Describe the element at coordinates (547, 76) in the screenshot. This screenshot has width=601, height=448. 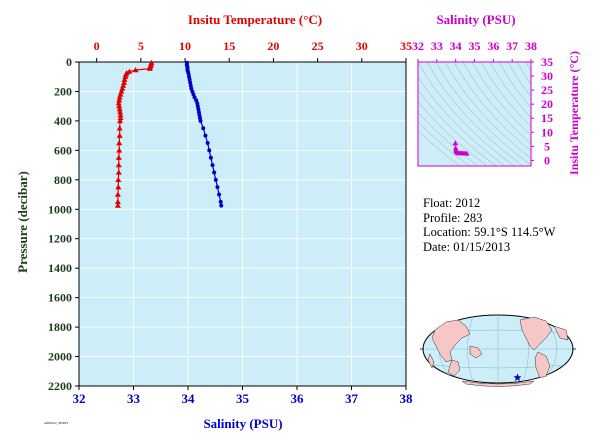
I see `ts-temperature-tick-label: 30` at that location.